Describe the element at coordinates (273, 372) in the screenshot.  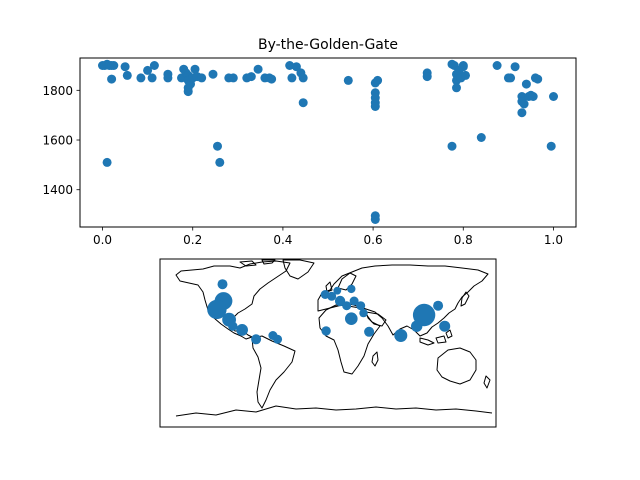
I see `coastline-south-america` at that location.